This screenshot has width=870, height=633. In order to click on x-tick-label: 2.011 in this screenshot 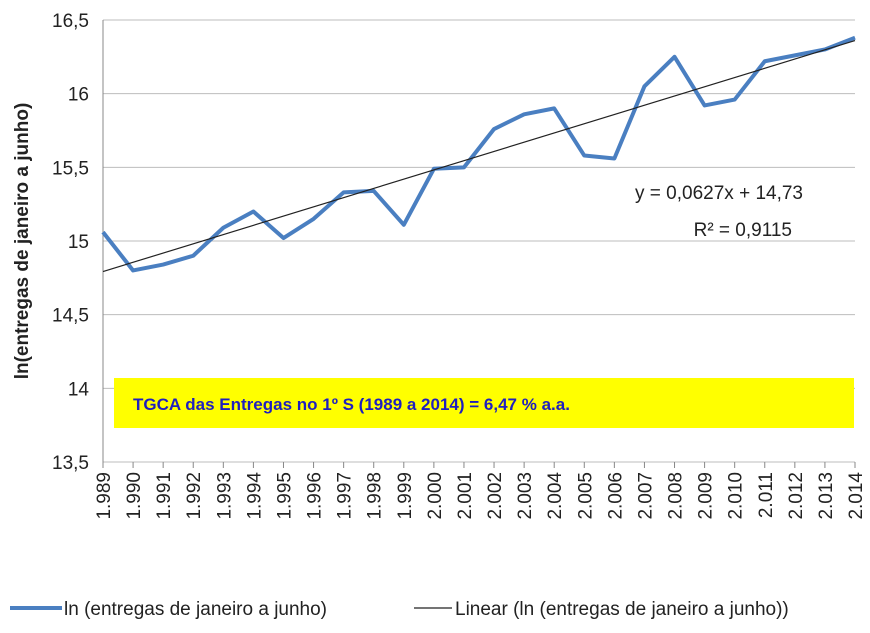, I will do `click(766, 495)`.